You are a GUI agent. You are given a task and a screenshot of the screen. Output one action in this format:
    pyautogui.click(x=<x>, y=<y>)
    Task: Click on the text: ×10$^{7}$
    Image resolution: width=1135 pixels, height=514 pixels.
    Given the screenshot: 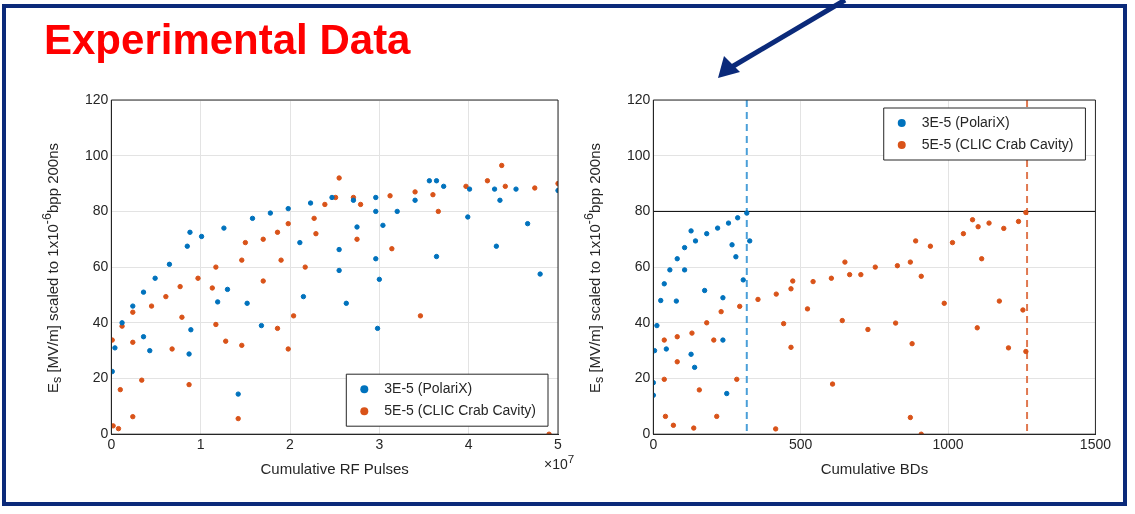 What is the action you would take?
    pyautogui.click(x=559, y=462)
    